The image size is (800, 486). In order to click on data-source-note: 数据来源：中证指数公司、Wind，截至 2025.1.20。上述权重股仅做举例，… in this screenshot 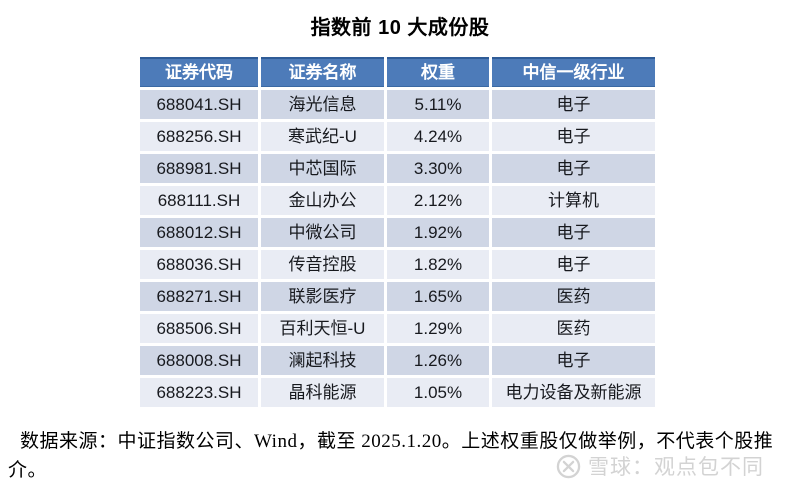, I will do `click(404, 456)`.